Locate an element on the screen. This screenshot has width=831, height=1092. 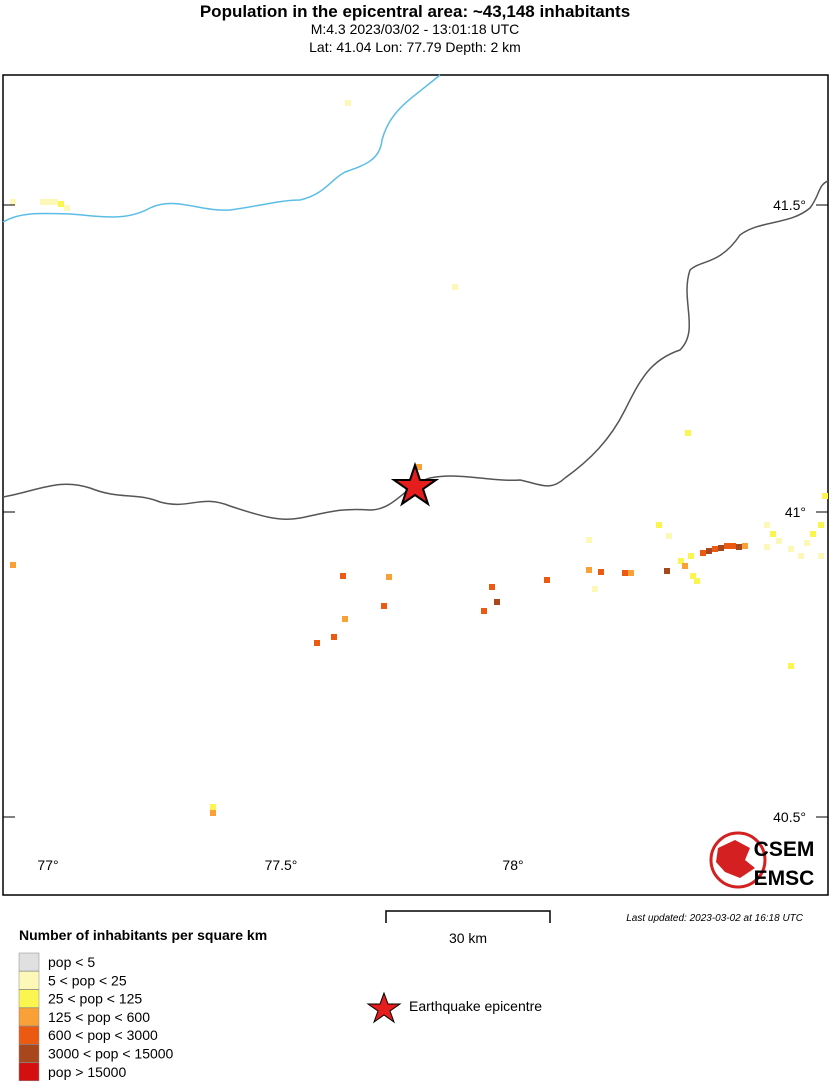
logo-text: EMSC is located at coordinates (784, 878).